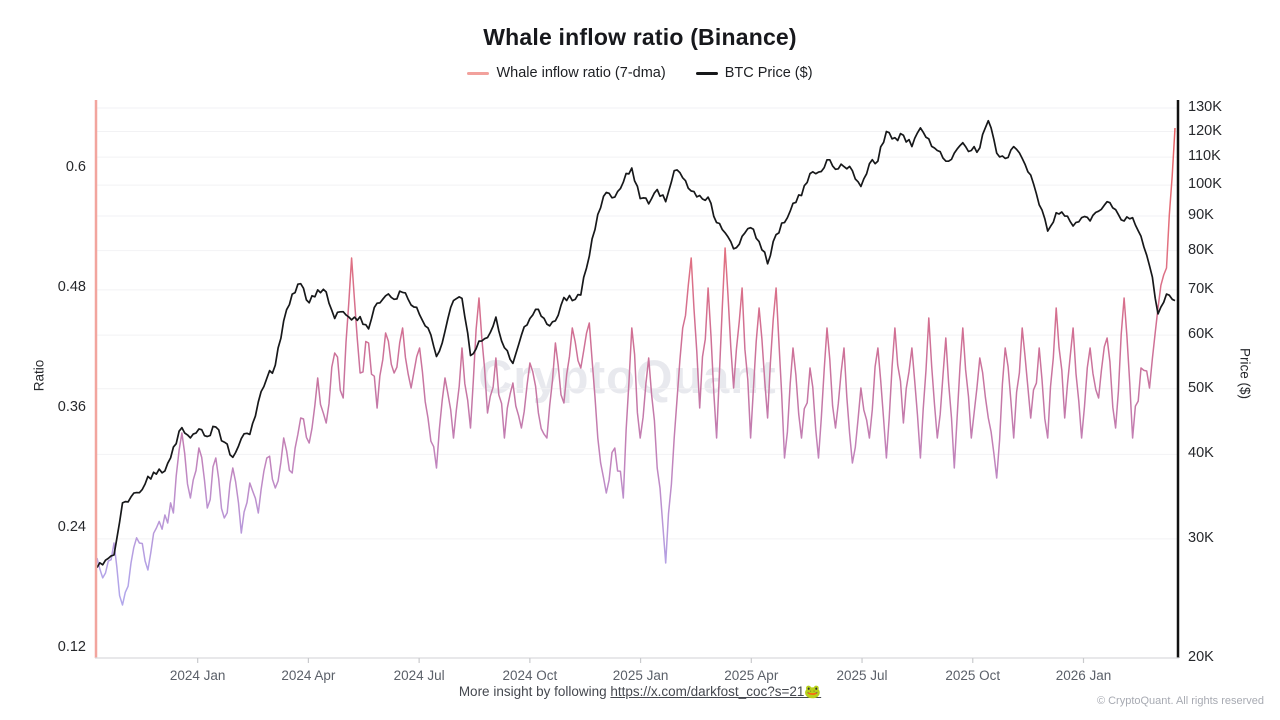 The width and height of the screenshot is (1280, 720). I want to click on right-axis-tick-label: 30K, so click(1201, 537).